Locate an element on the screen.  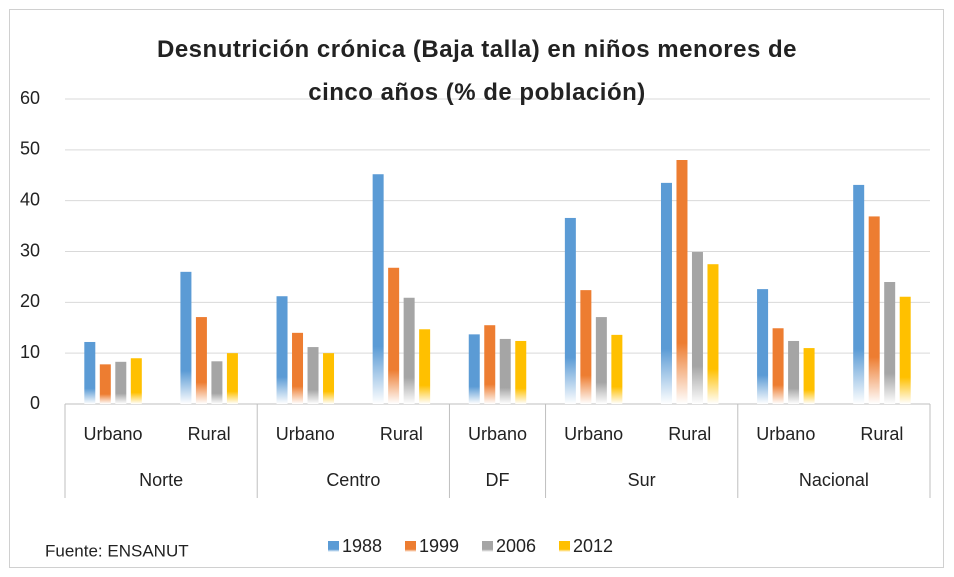
legend-label: 2006 is located at coordinates (516, 546).